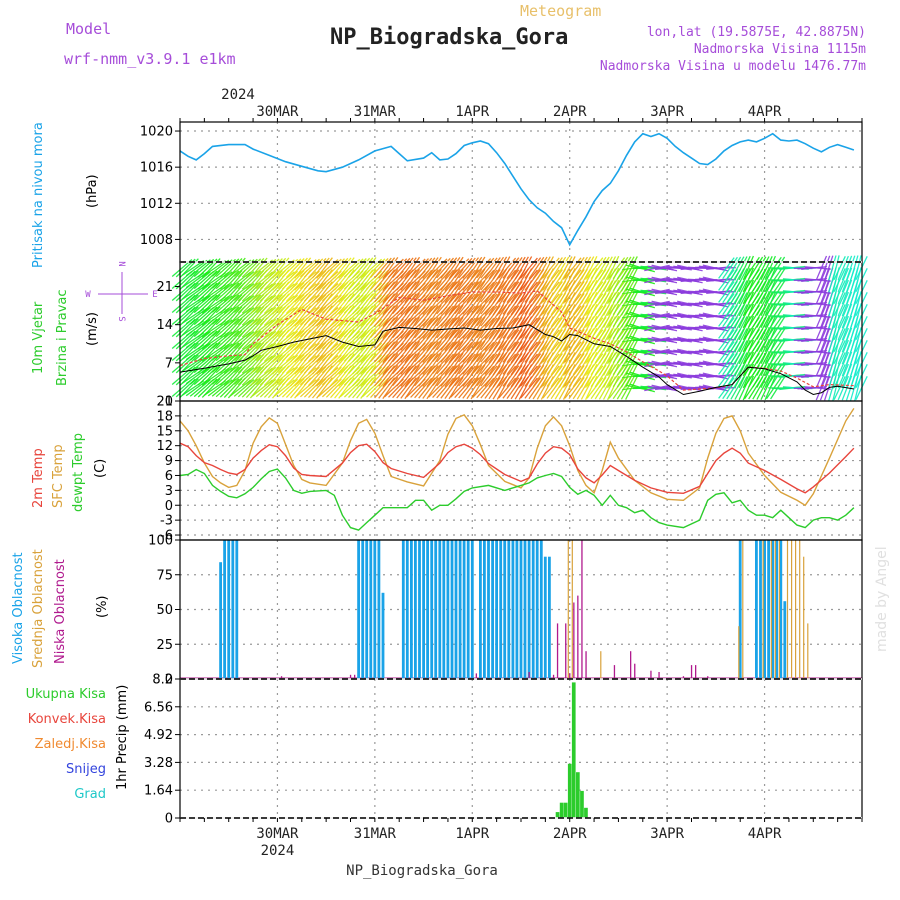  What do you see at coordinates (519, 328) in the screenshot?
I see `wind-panel` at bounding box center [519, 328].